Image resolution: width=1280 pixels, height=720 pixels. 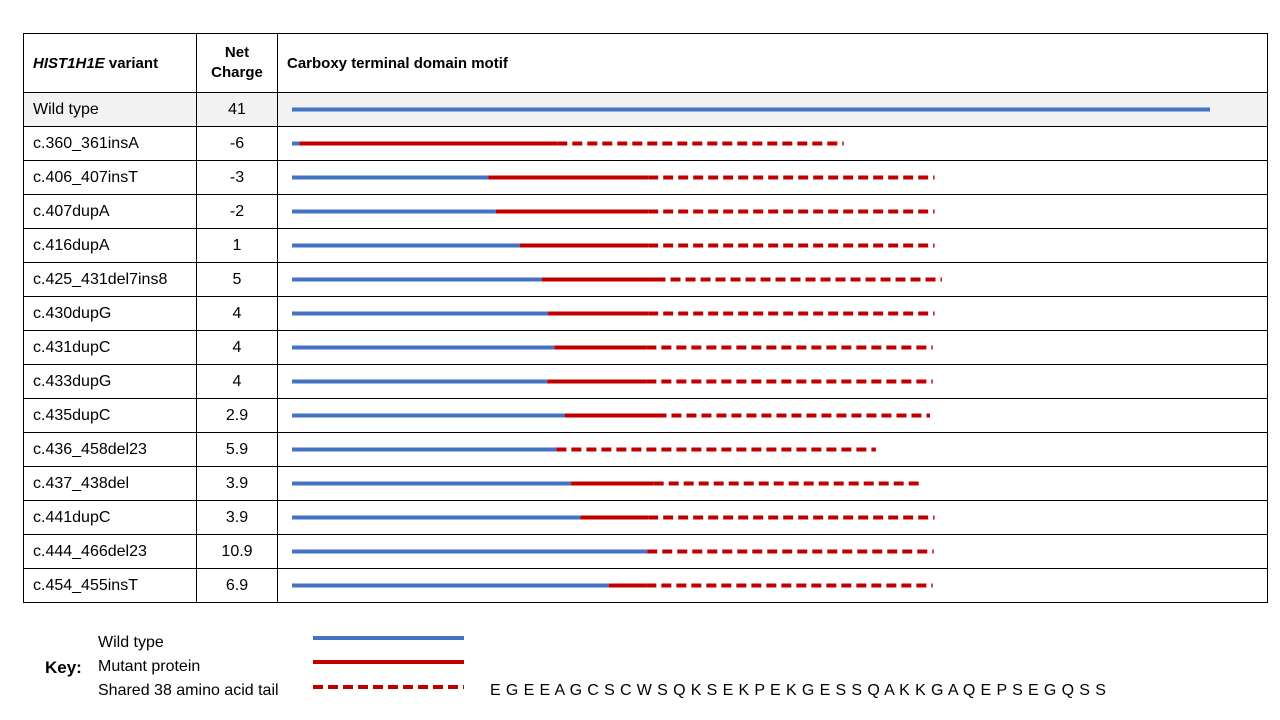 I want to click on key-label-mutant: Mutant protein, so click(x=149, y=666).